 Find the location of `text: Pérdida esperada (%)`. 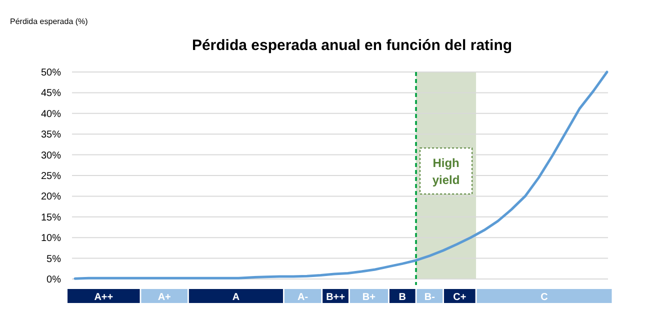

text: Pérdida esperada (%) is located at coordinates (49, 21).